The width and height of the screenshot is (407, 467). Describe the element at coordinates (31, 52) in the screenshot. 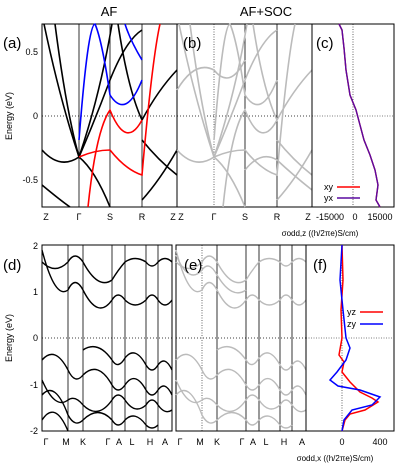

I see `ytick: 0.5` at that location.